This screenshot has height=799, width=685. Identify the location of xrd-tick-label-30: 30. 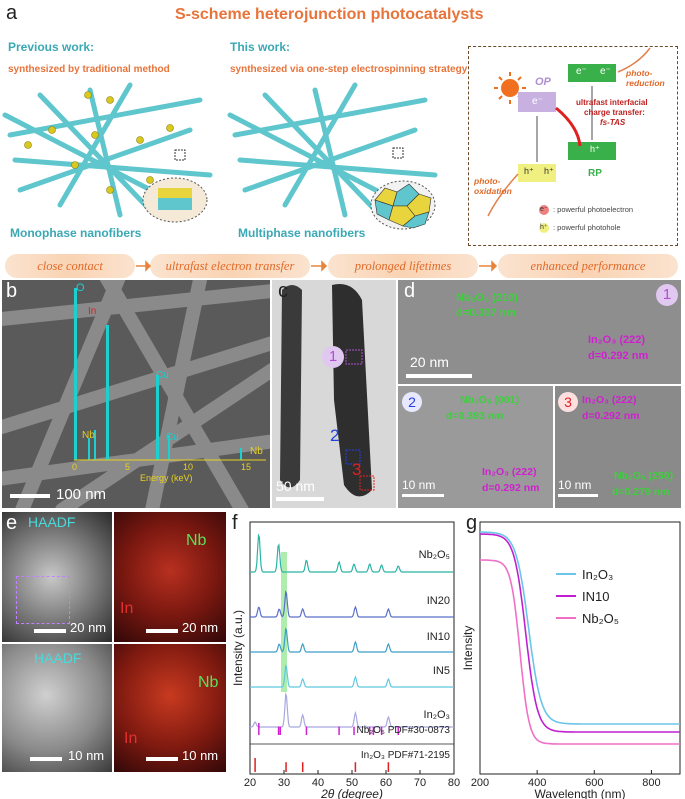
(284, 783).